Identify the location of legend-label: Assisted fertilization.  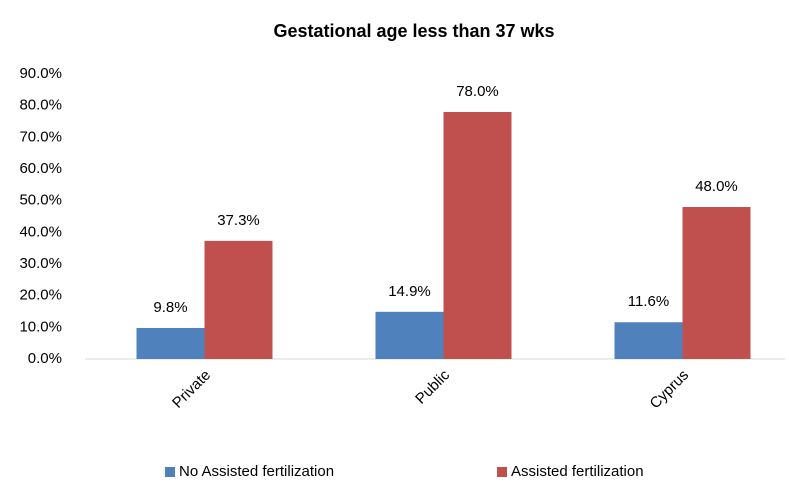
(577, 471).